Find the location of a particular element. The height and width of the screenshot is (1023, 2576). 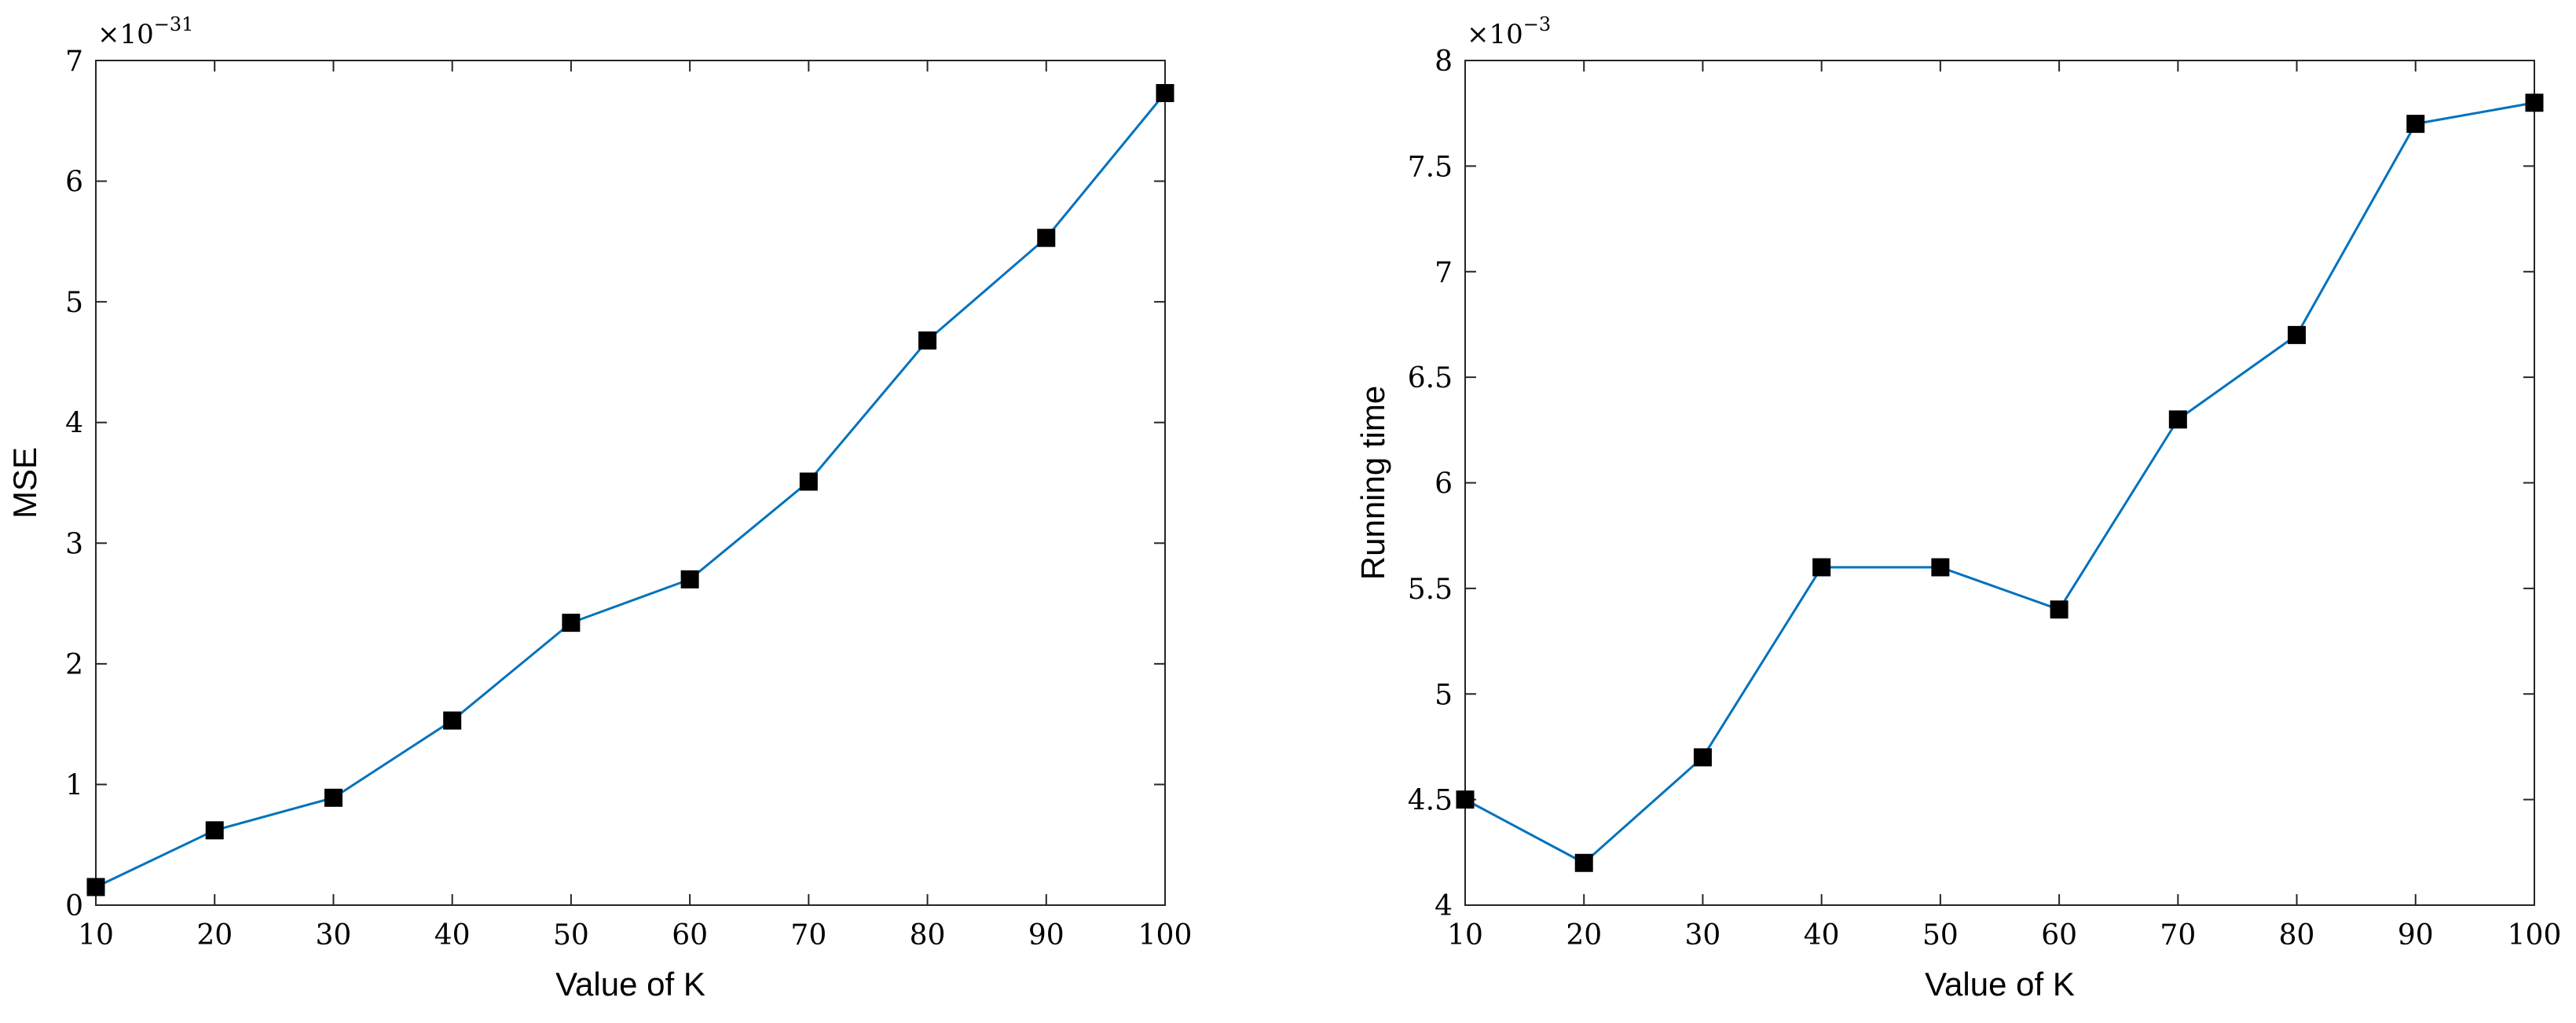

y-exponent-label: ×10⁻³¹ is located at coordinates (145, 31).